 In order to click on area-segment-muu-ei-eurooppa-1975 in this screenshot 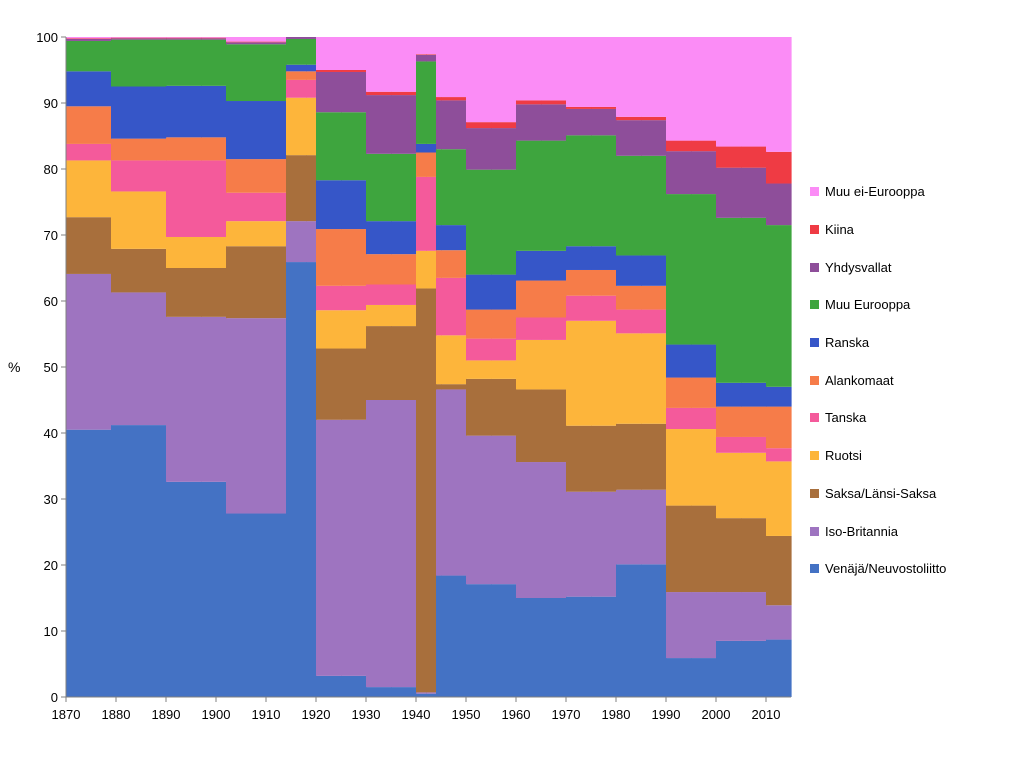, I will do `click(604, 72)`.